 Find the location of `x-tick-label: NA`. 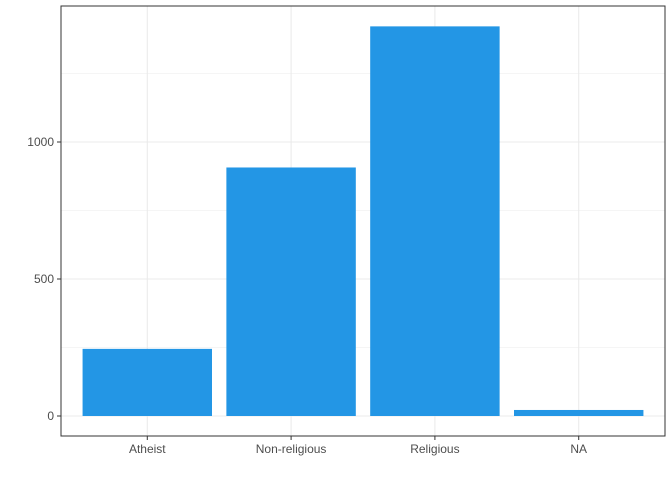

x-tick-label: NA is located at coordinates (578, 449).